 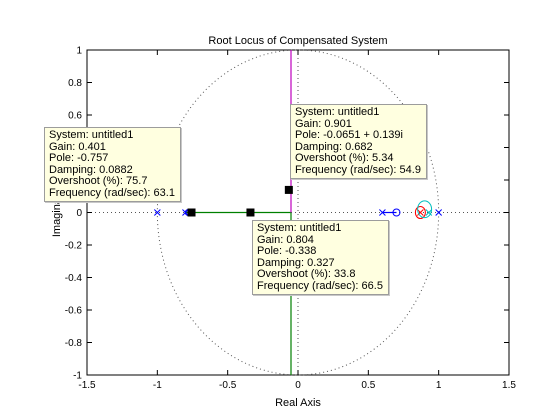 What do you see at coordinates (74, 343) in the screenshot?
I see `y-tick-label: -0.8` at bounding box center [74, 343].